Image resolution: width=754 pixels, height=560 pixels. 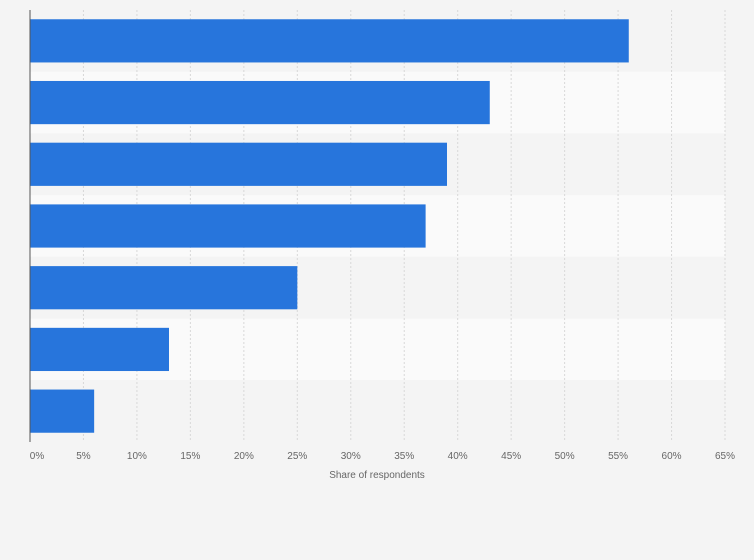 What do you see at coordinates (404, 456) in the screenshot?
I see `x-tick-label: 35%` at bounding box center [404, 456].